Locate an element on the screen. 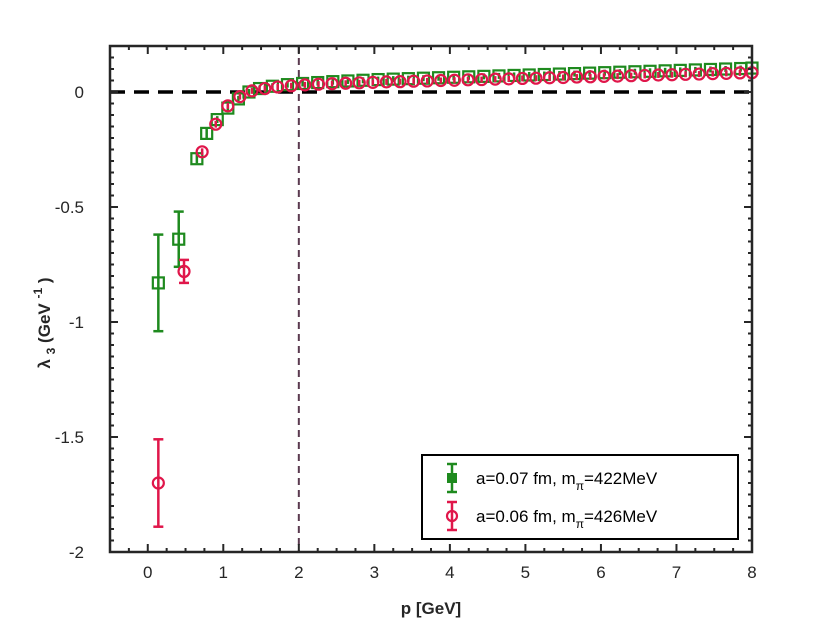 This screenshot has width=830, height=632. legend-label: a=0.06 fm, mπ=426MeV is located at coordinates (567, 519).